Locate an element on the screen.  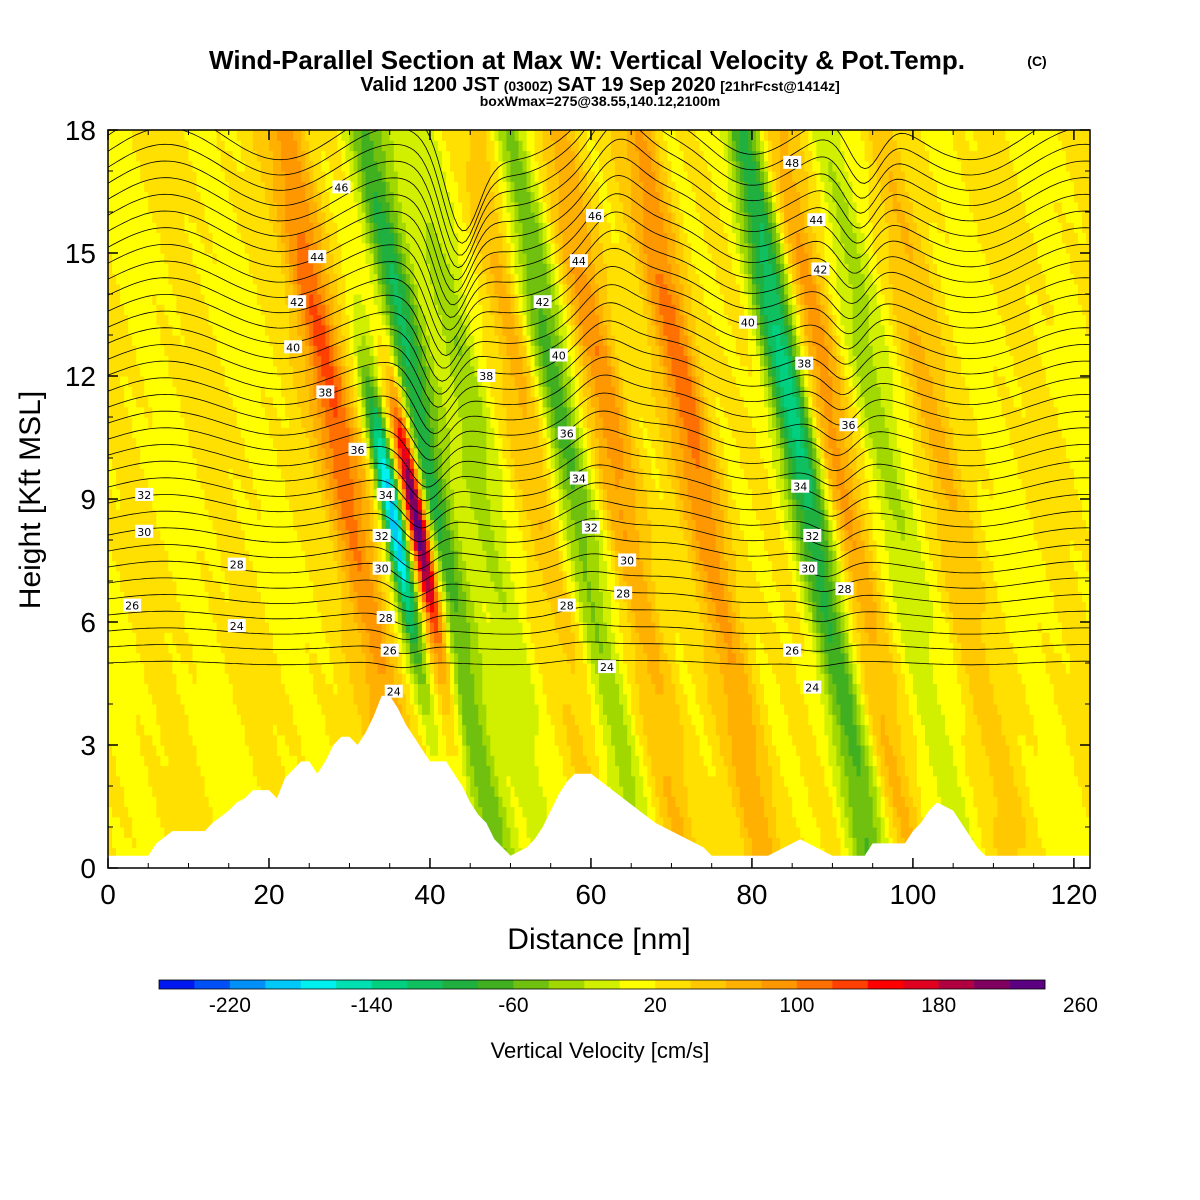
colorbar-label: Vertical Velocity [cm/s] is located at coordinates (600, 1050).